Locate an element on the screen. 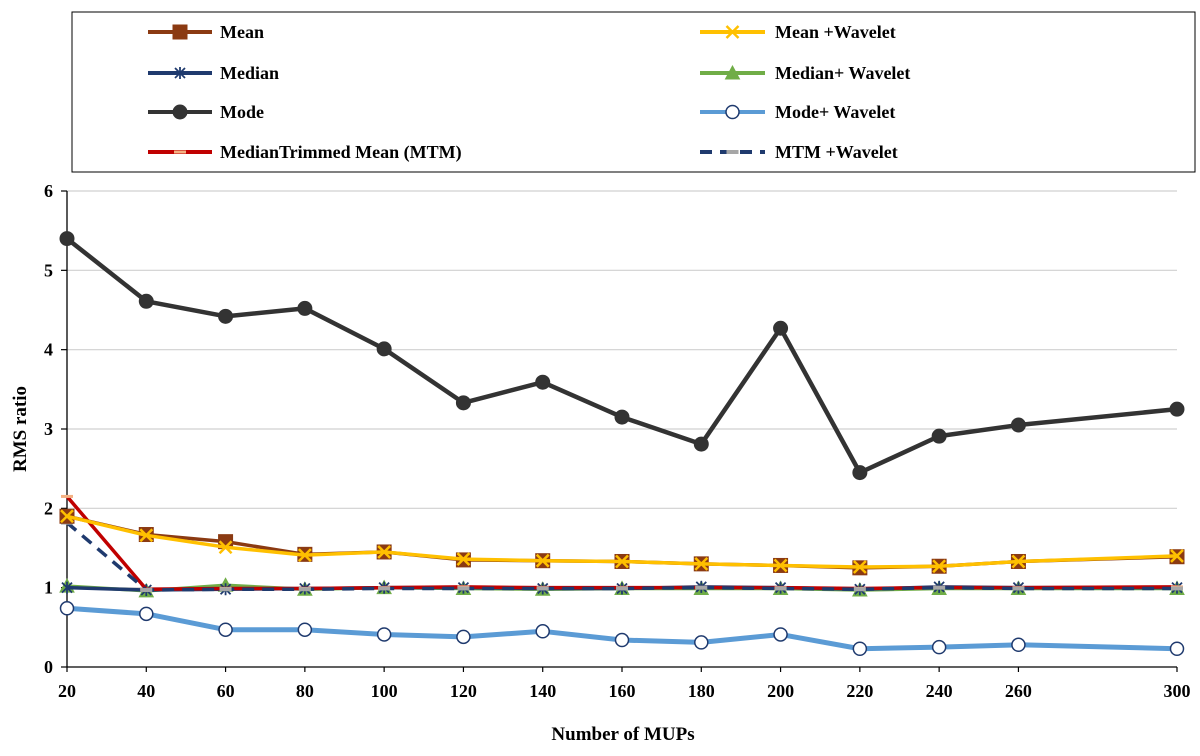  y-tick-label: 6 is located at coordinates (48, 191).